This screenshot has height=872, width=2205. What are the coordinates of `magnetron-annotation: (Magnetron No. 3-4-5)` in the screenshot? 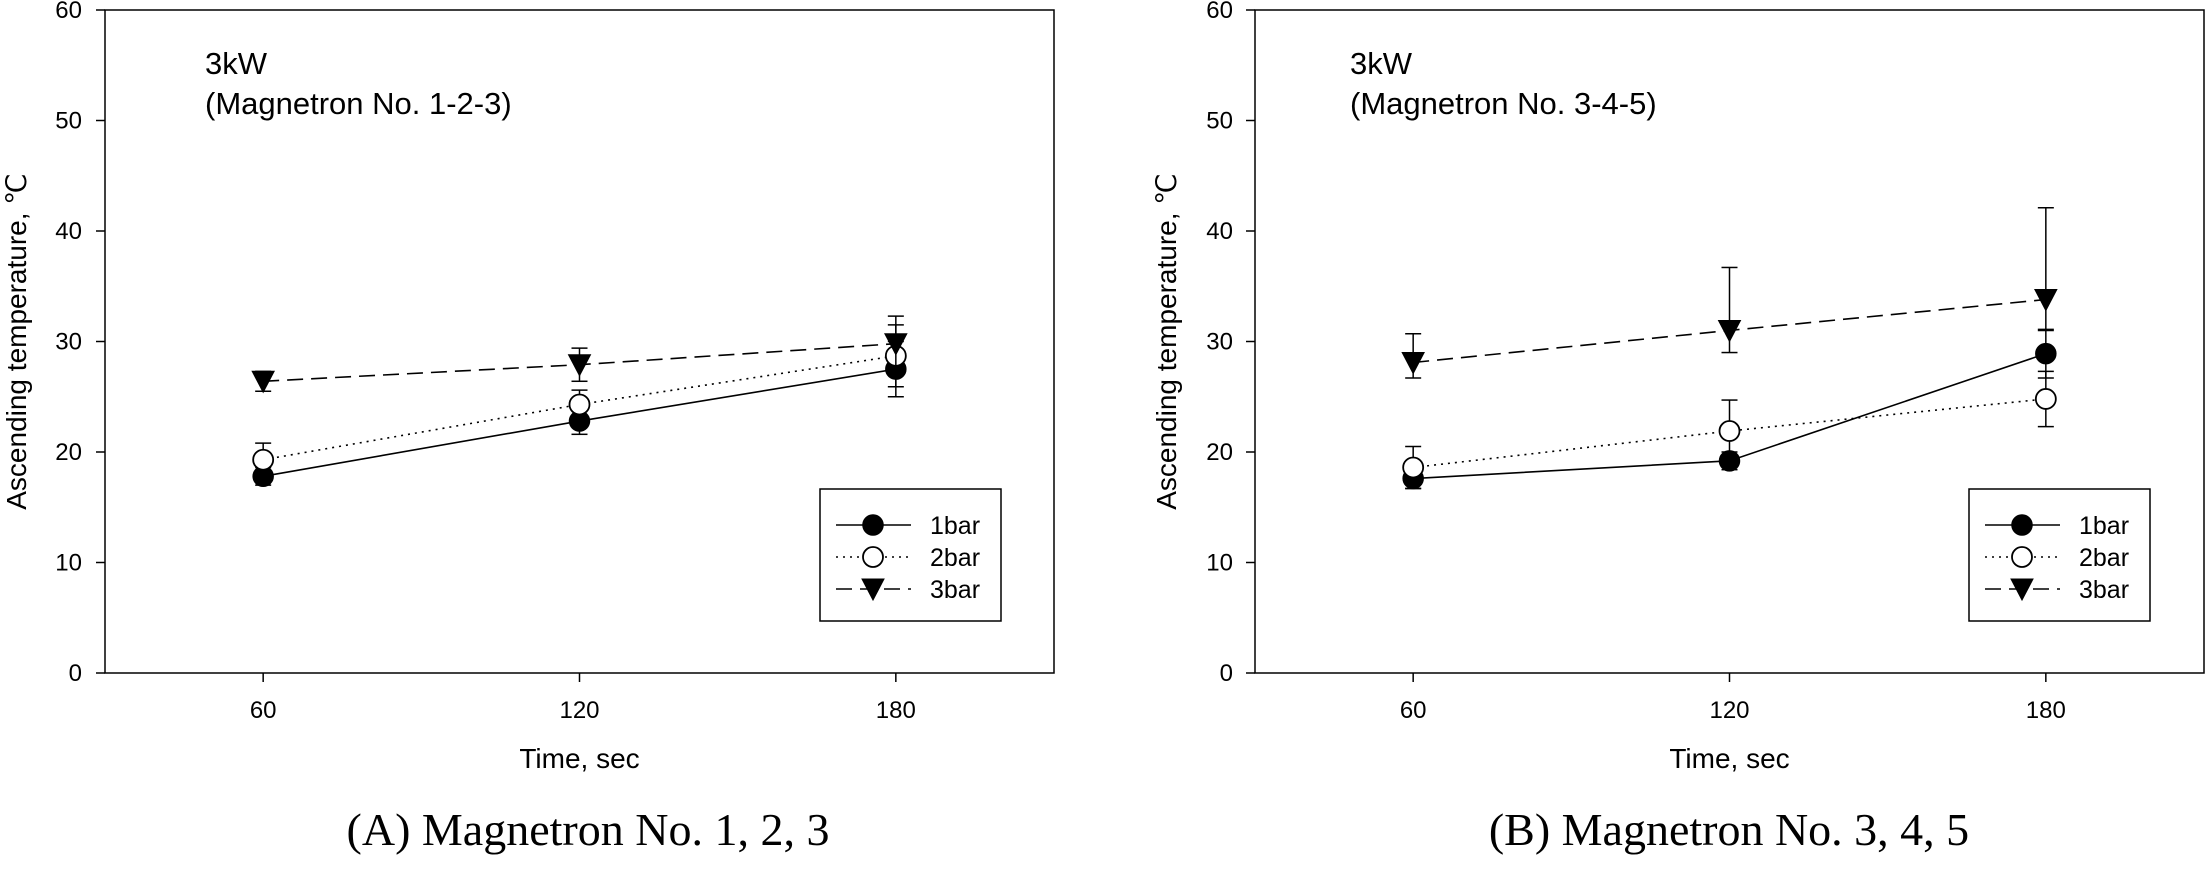 It's located at (1503, 103).